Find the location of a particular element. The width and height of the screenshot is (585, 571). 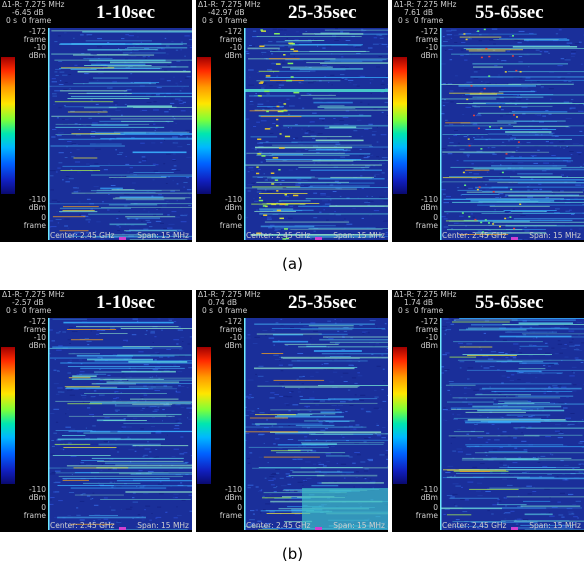

marker-readout: Δ1-R: 7.275 MHz -42.97 dB 0 s 0 frame is located at coordinates (229, 13).